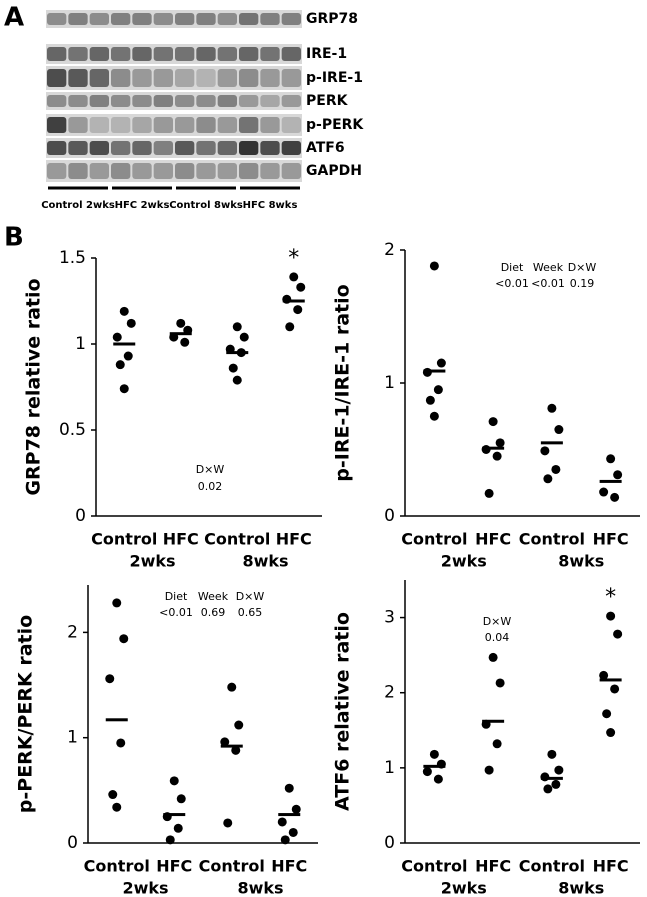  Describe the element at coordinates (548, 267) in the screenshot. I see `stats-header: Week` at that location.